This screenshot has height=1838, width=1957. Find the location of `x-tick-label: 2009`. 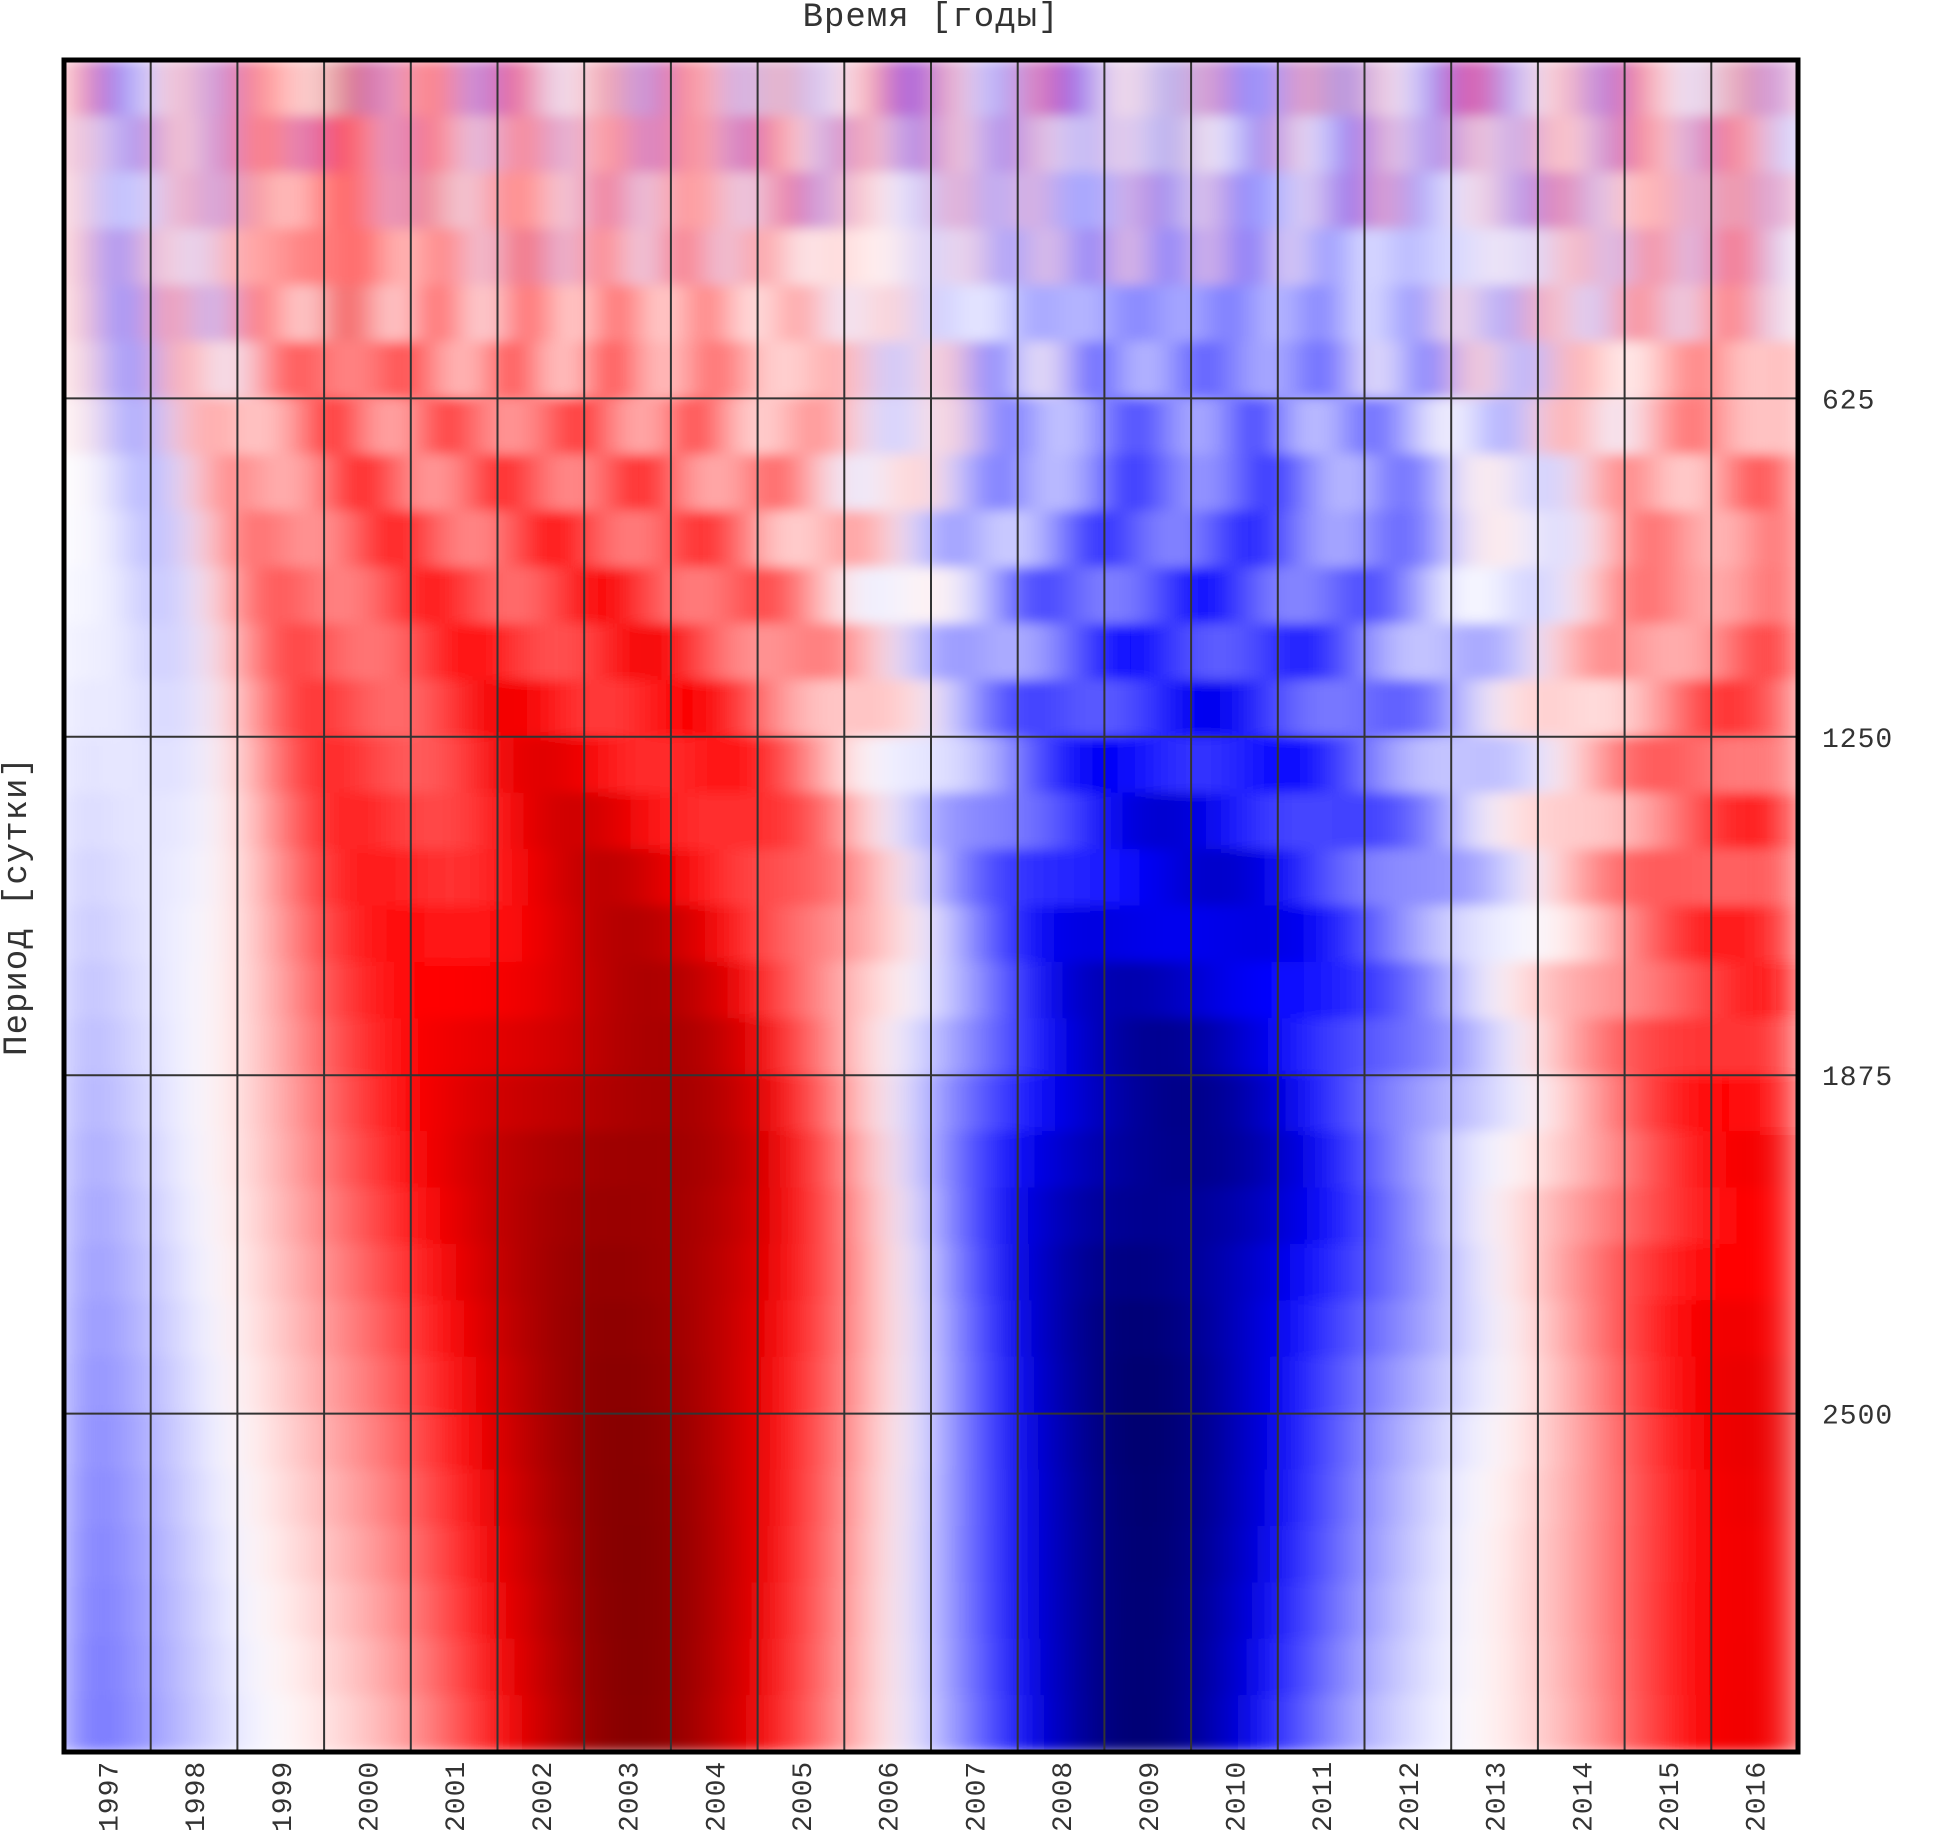

x-tick-label: 2009 is located at coordinates (1151, 1796).